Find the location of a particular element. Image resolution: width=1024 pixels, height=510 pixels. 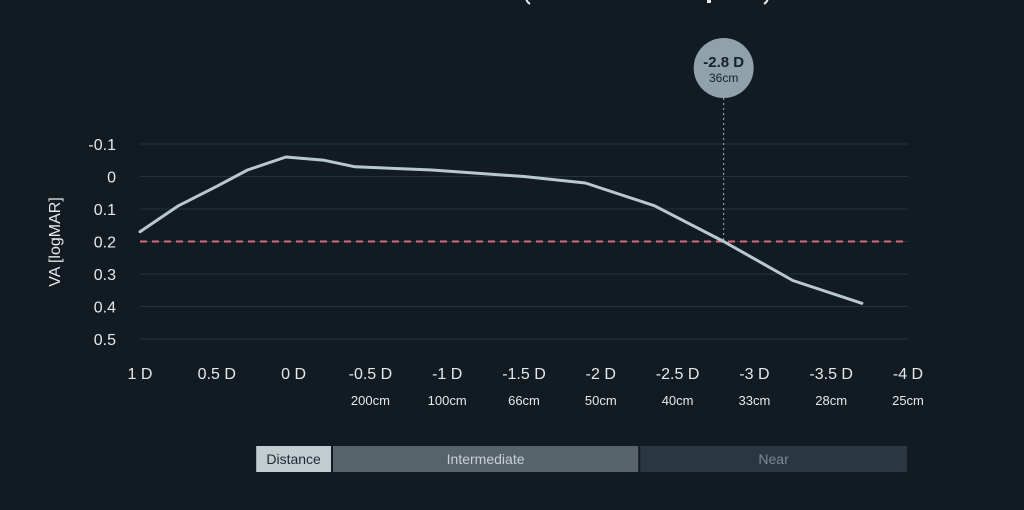

range-segment-distance: Distance is located at coordinates (293, 459).